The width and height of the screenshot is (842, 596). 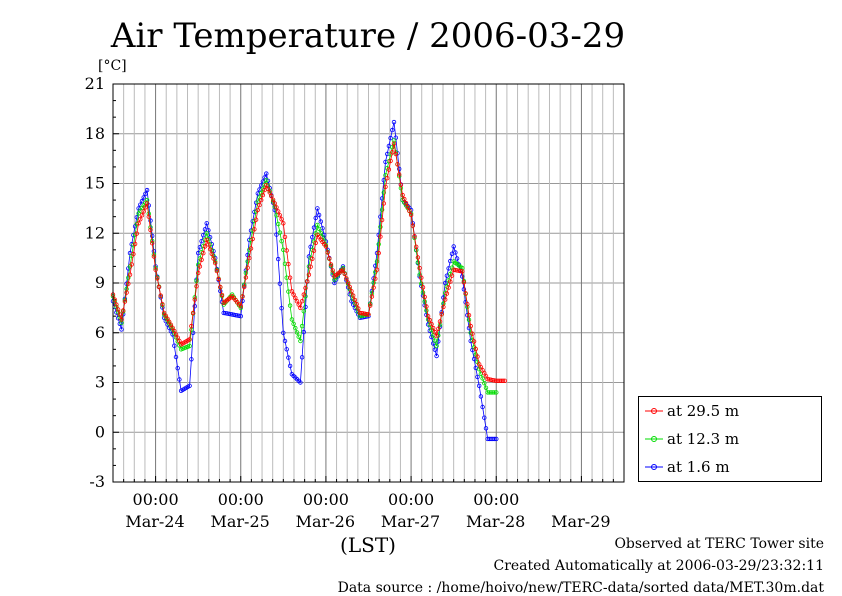 What do you see at coordinates (703, 411) in the screenshot?
I see `legend-label-29-5m: at 29.5 m` at bounding box center [703, 411].